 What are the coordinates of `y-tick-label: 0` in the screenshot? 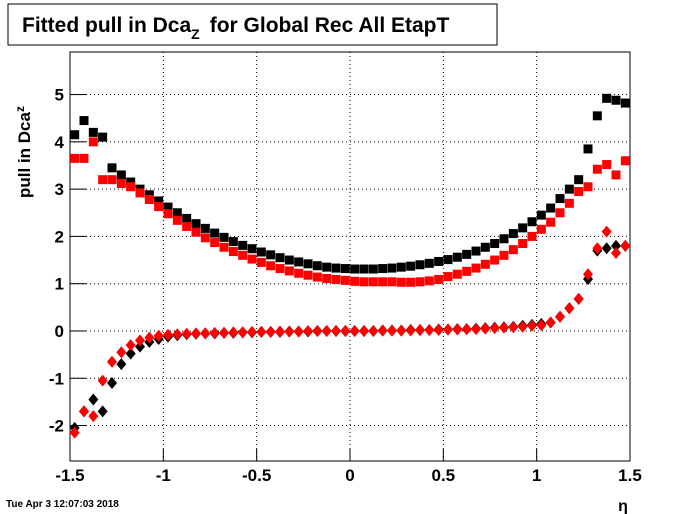 It's located at (59, 331).